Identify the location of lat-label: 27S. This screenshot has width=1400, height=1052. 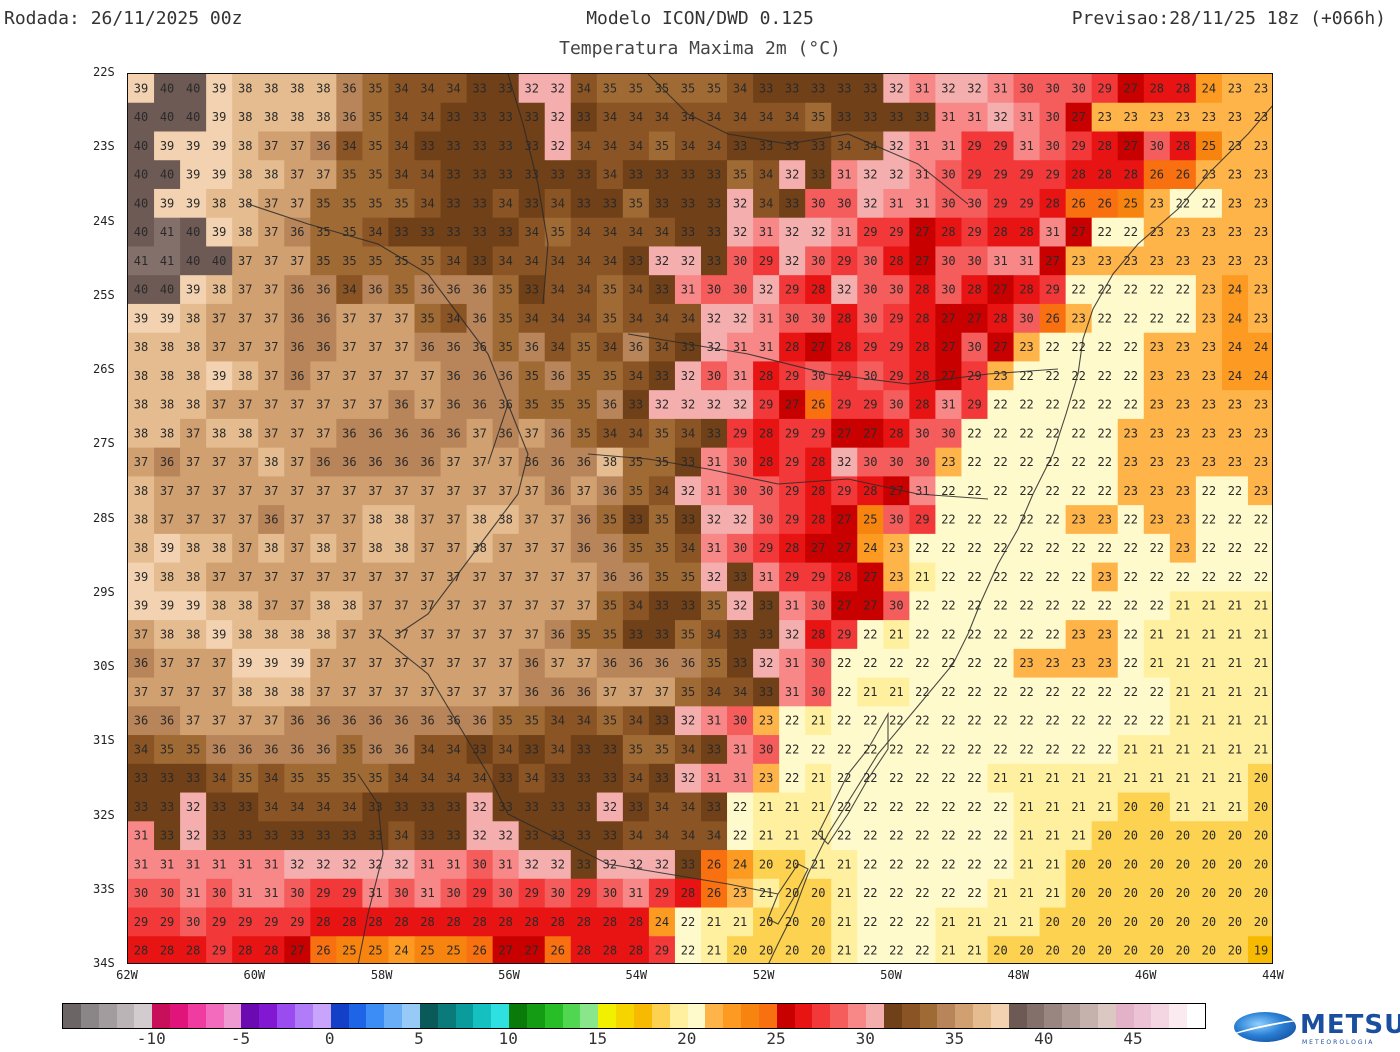
(104, 443).